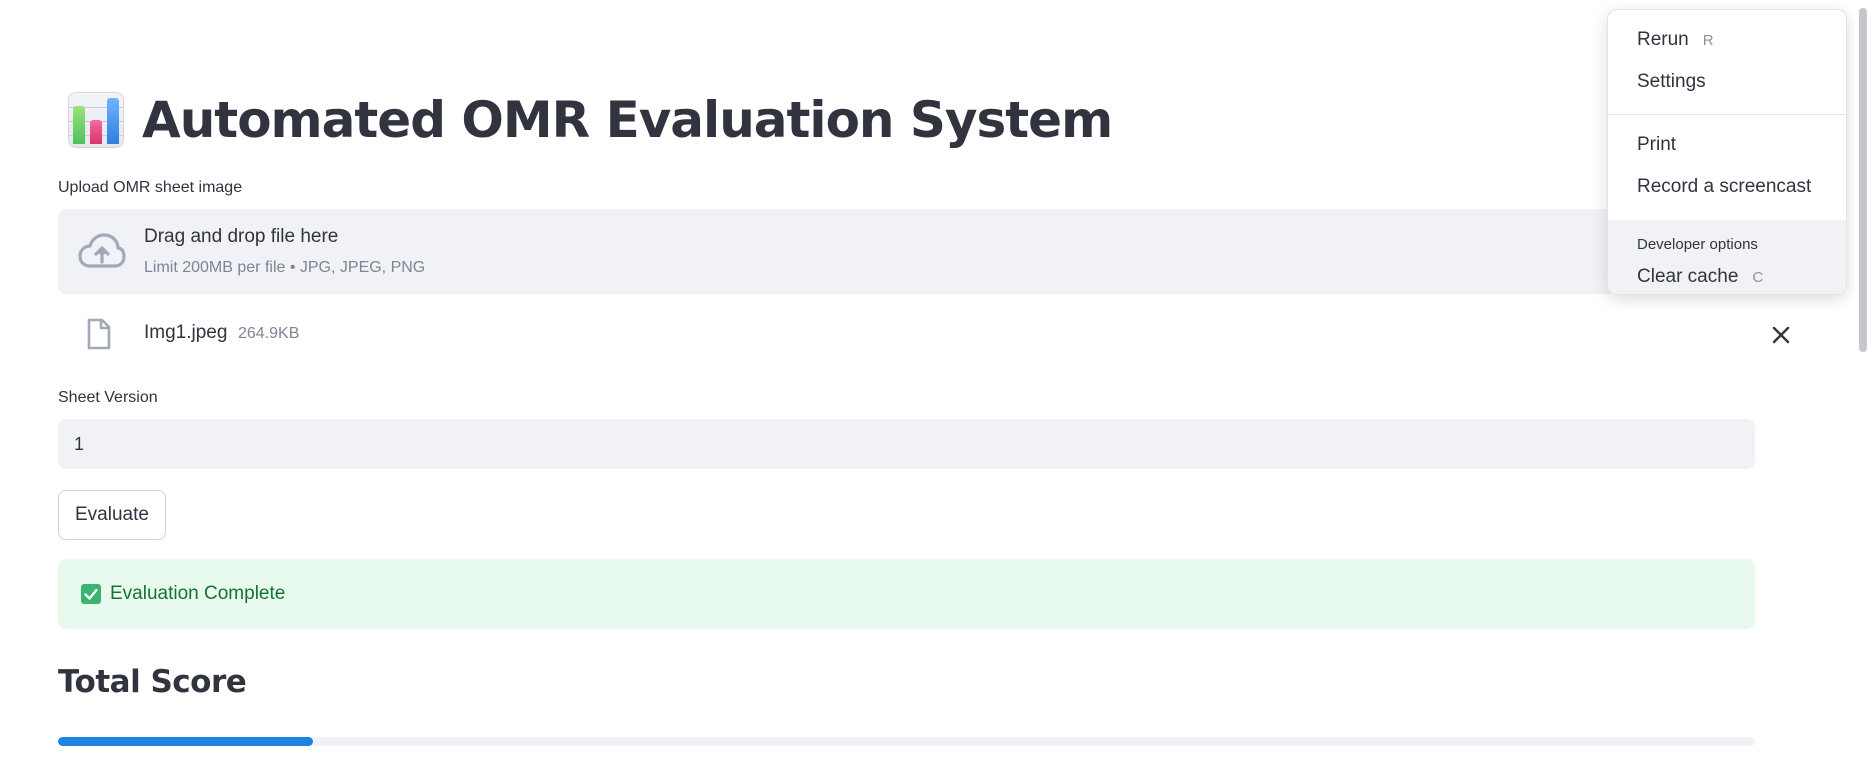  What do you see at coordinates (1724, 186) in the screenshot?
I see `menu-item-label: Record a screencast` at bounding box center [1724, 186].